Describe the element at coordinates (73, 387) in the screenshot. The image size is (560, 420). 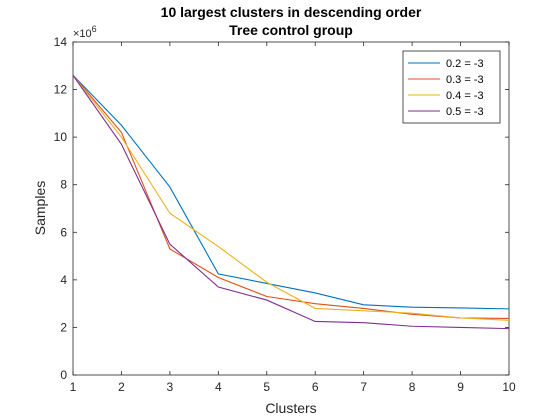
I see `x-tick-label: 1` at that location.